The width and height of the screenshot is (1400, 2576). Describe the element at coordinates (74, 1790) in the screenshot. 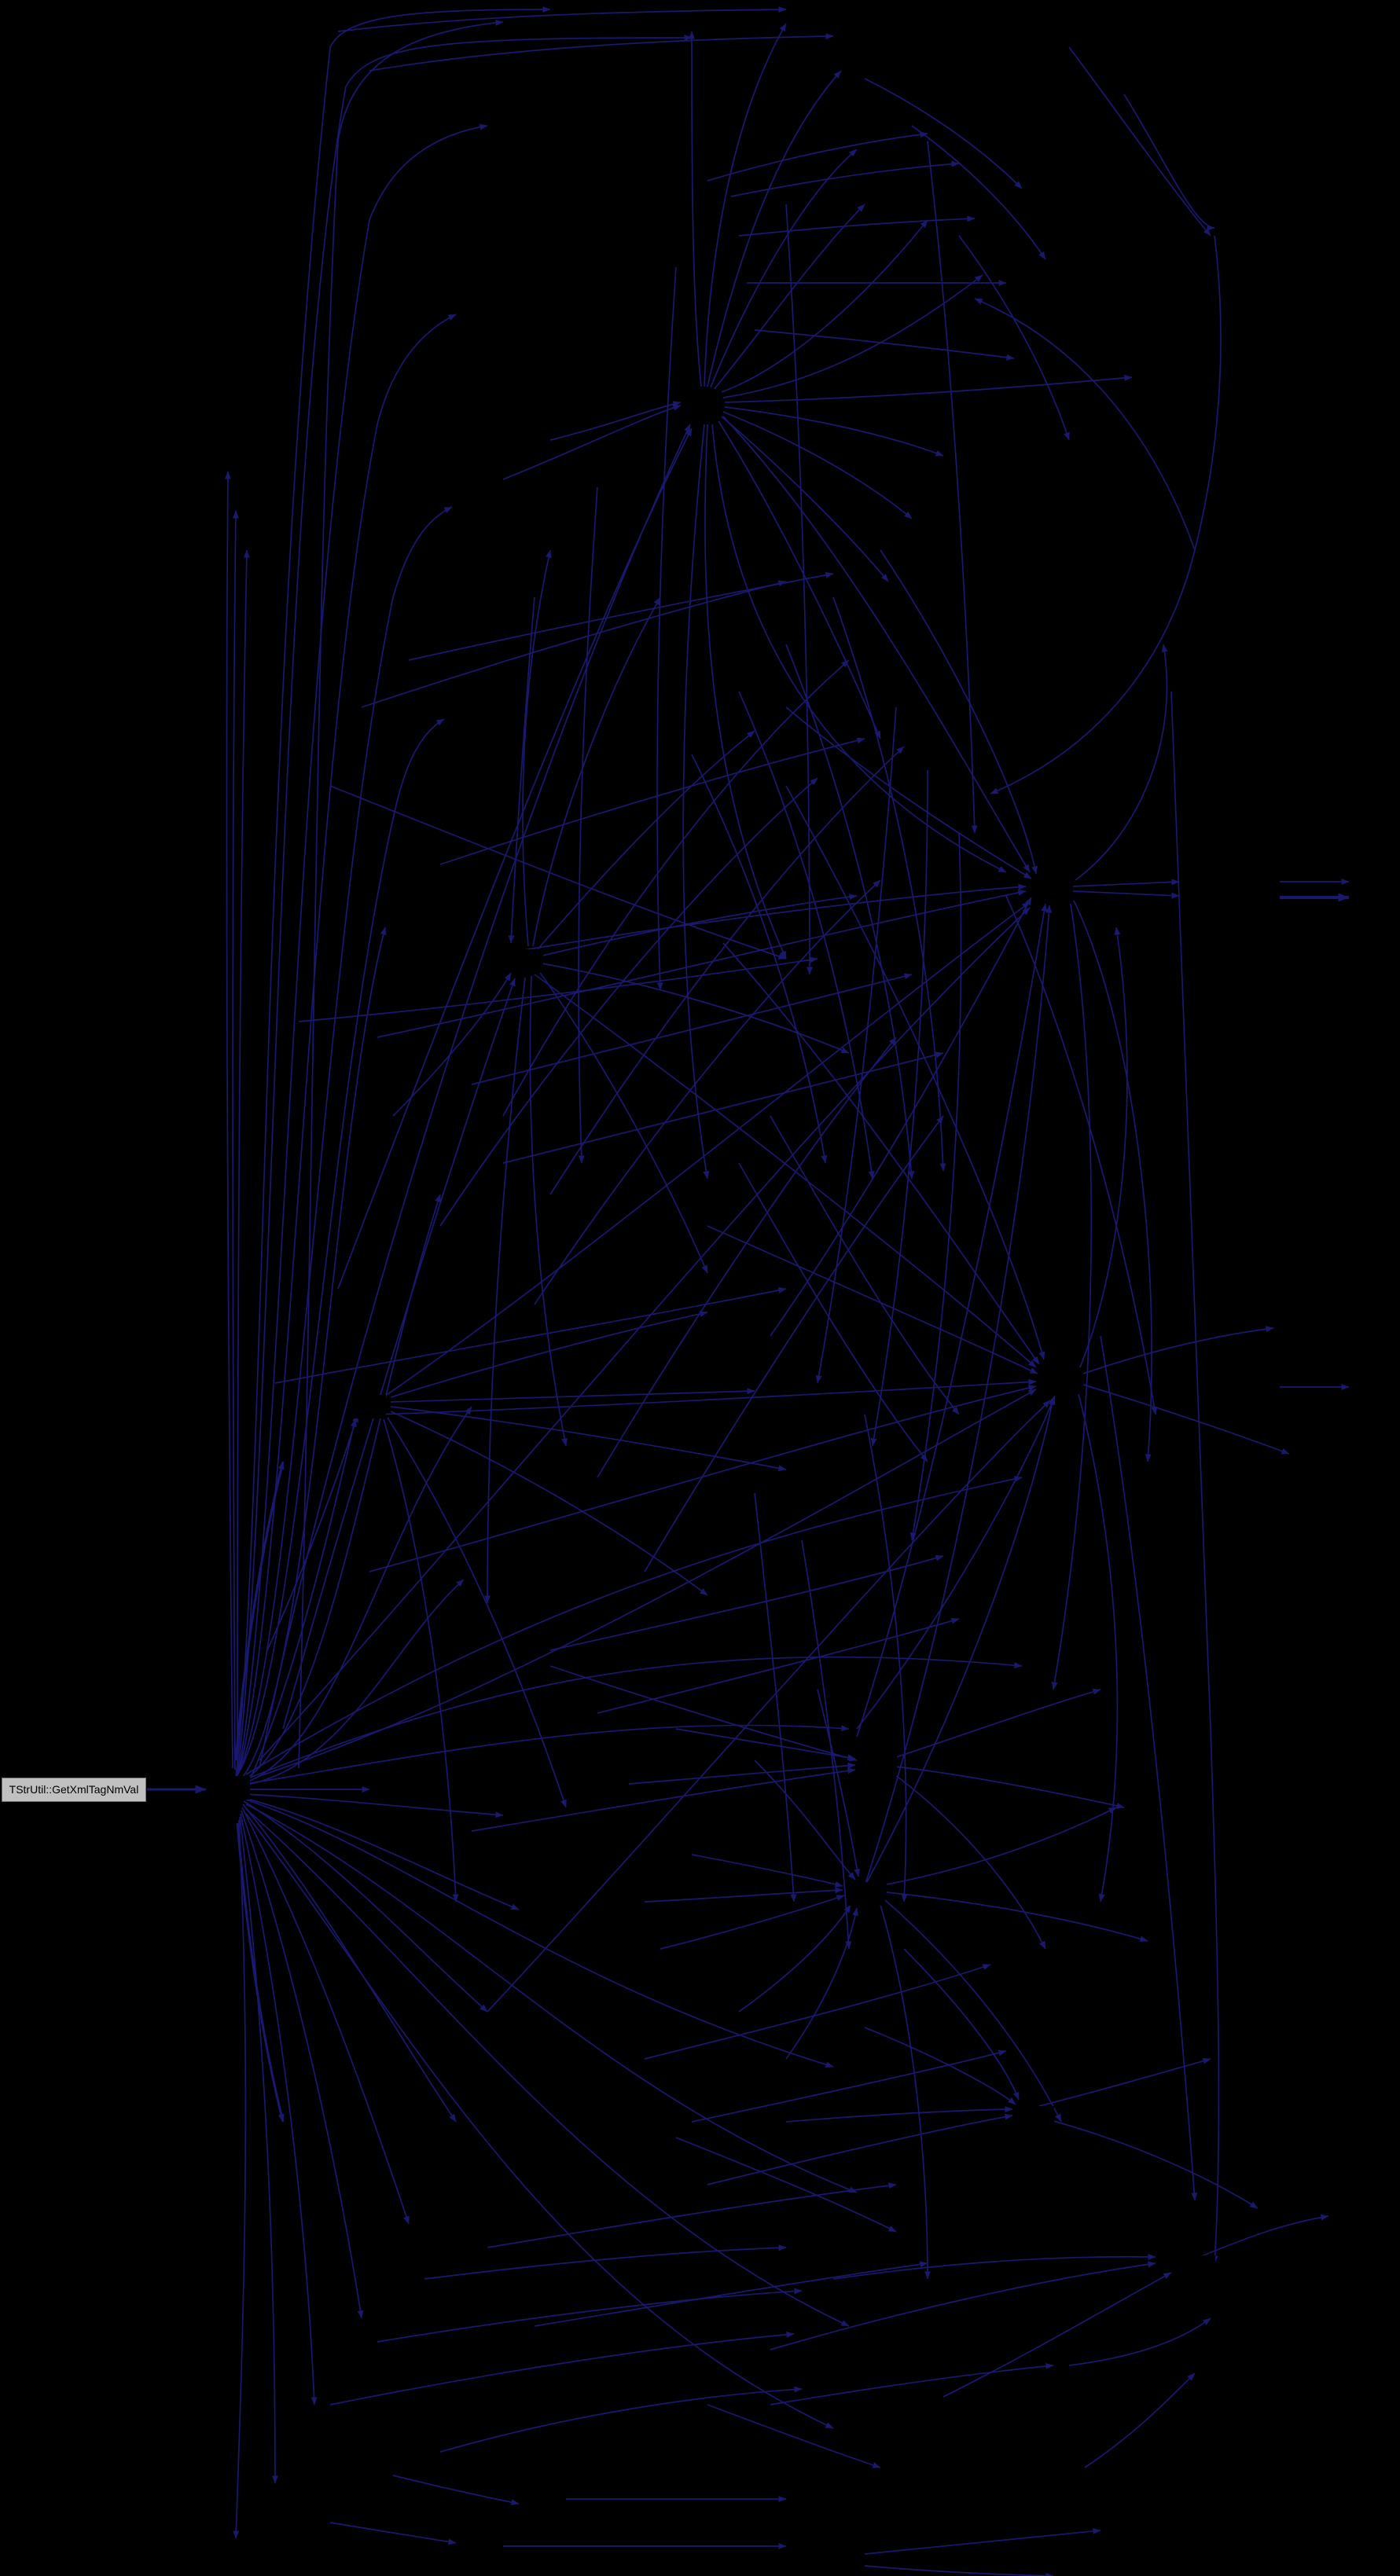

I see `graph-node-root: TStrUtil::GetXmlTagNmVal` at that location.